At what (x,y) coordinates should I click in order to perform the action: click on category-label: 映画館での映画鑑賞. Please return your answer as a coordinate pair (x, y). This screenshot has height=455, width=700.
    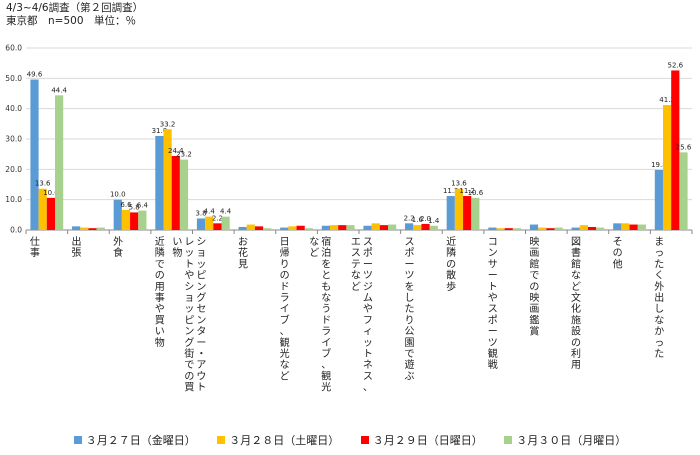
    Looking at the image, I should click on (534, 287).